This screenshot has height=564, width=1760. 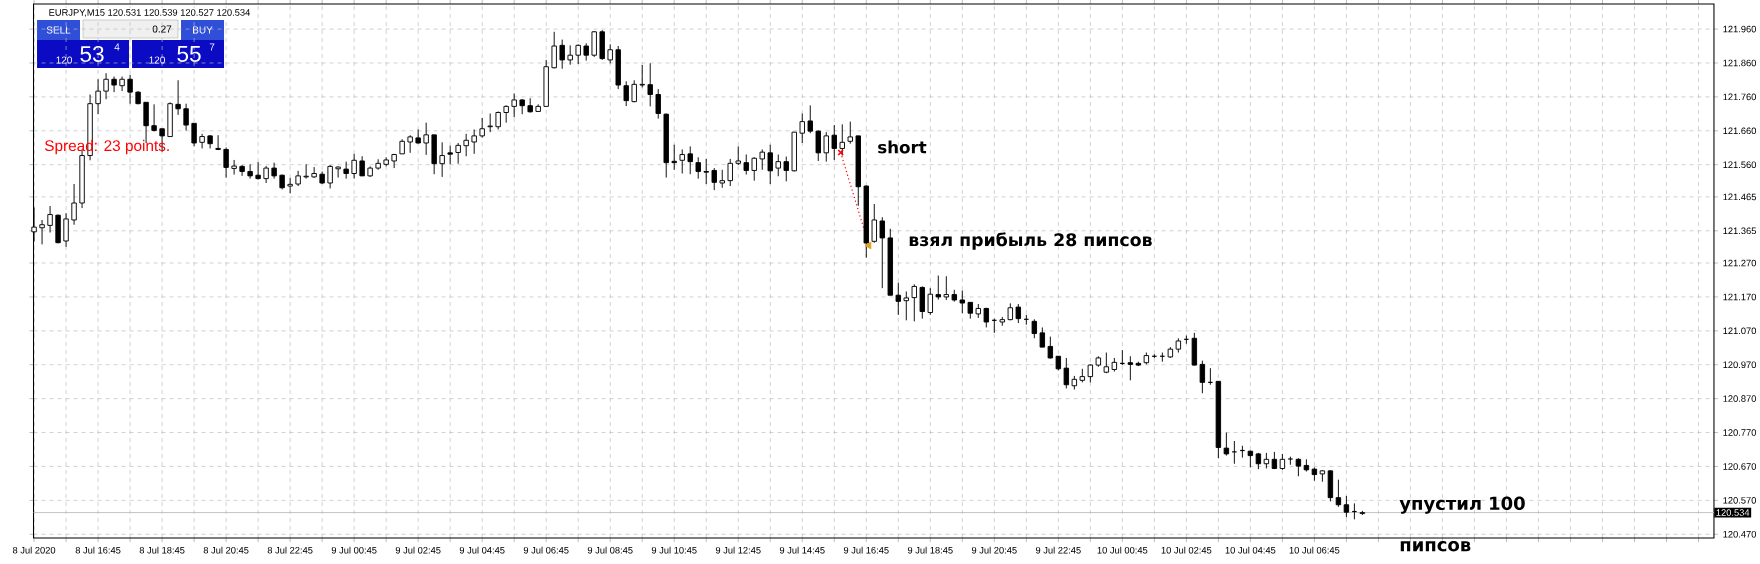 I want to click on y-tick-label: 120.570, so click(x=1740, y=500).